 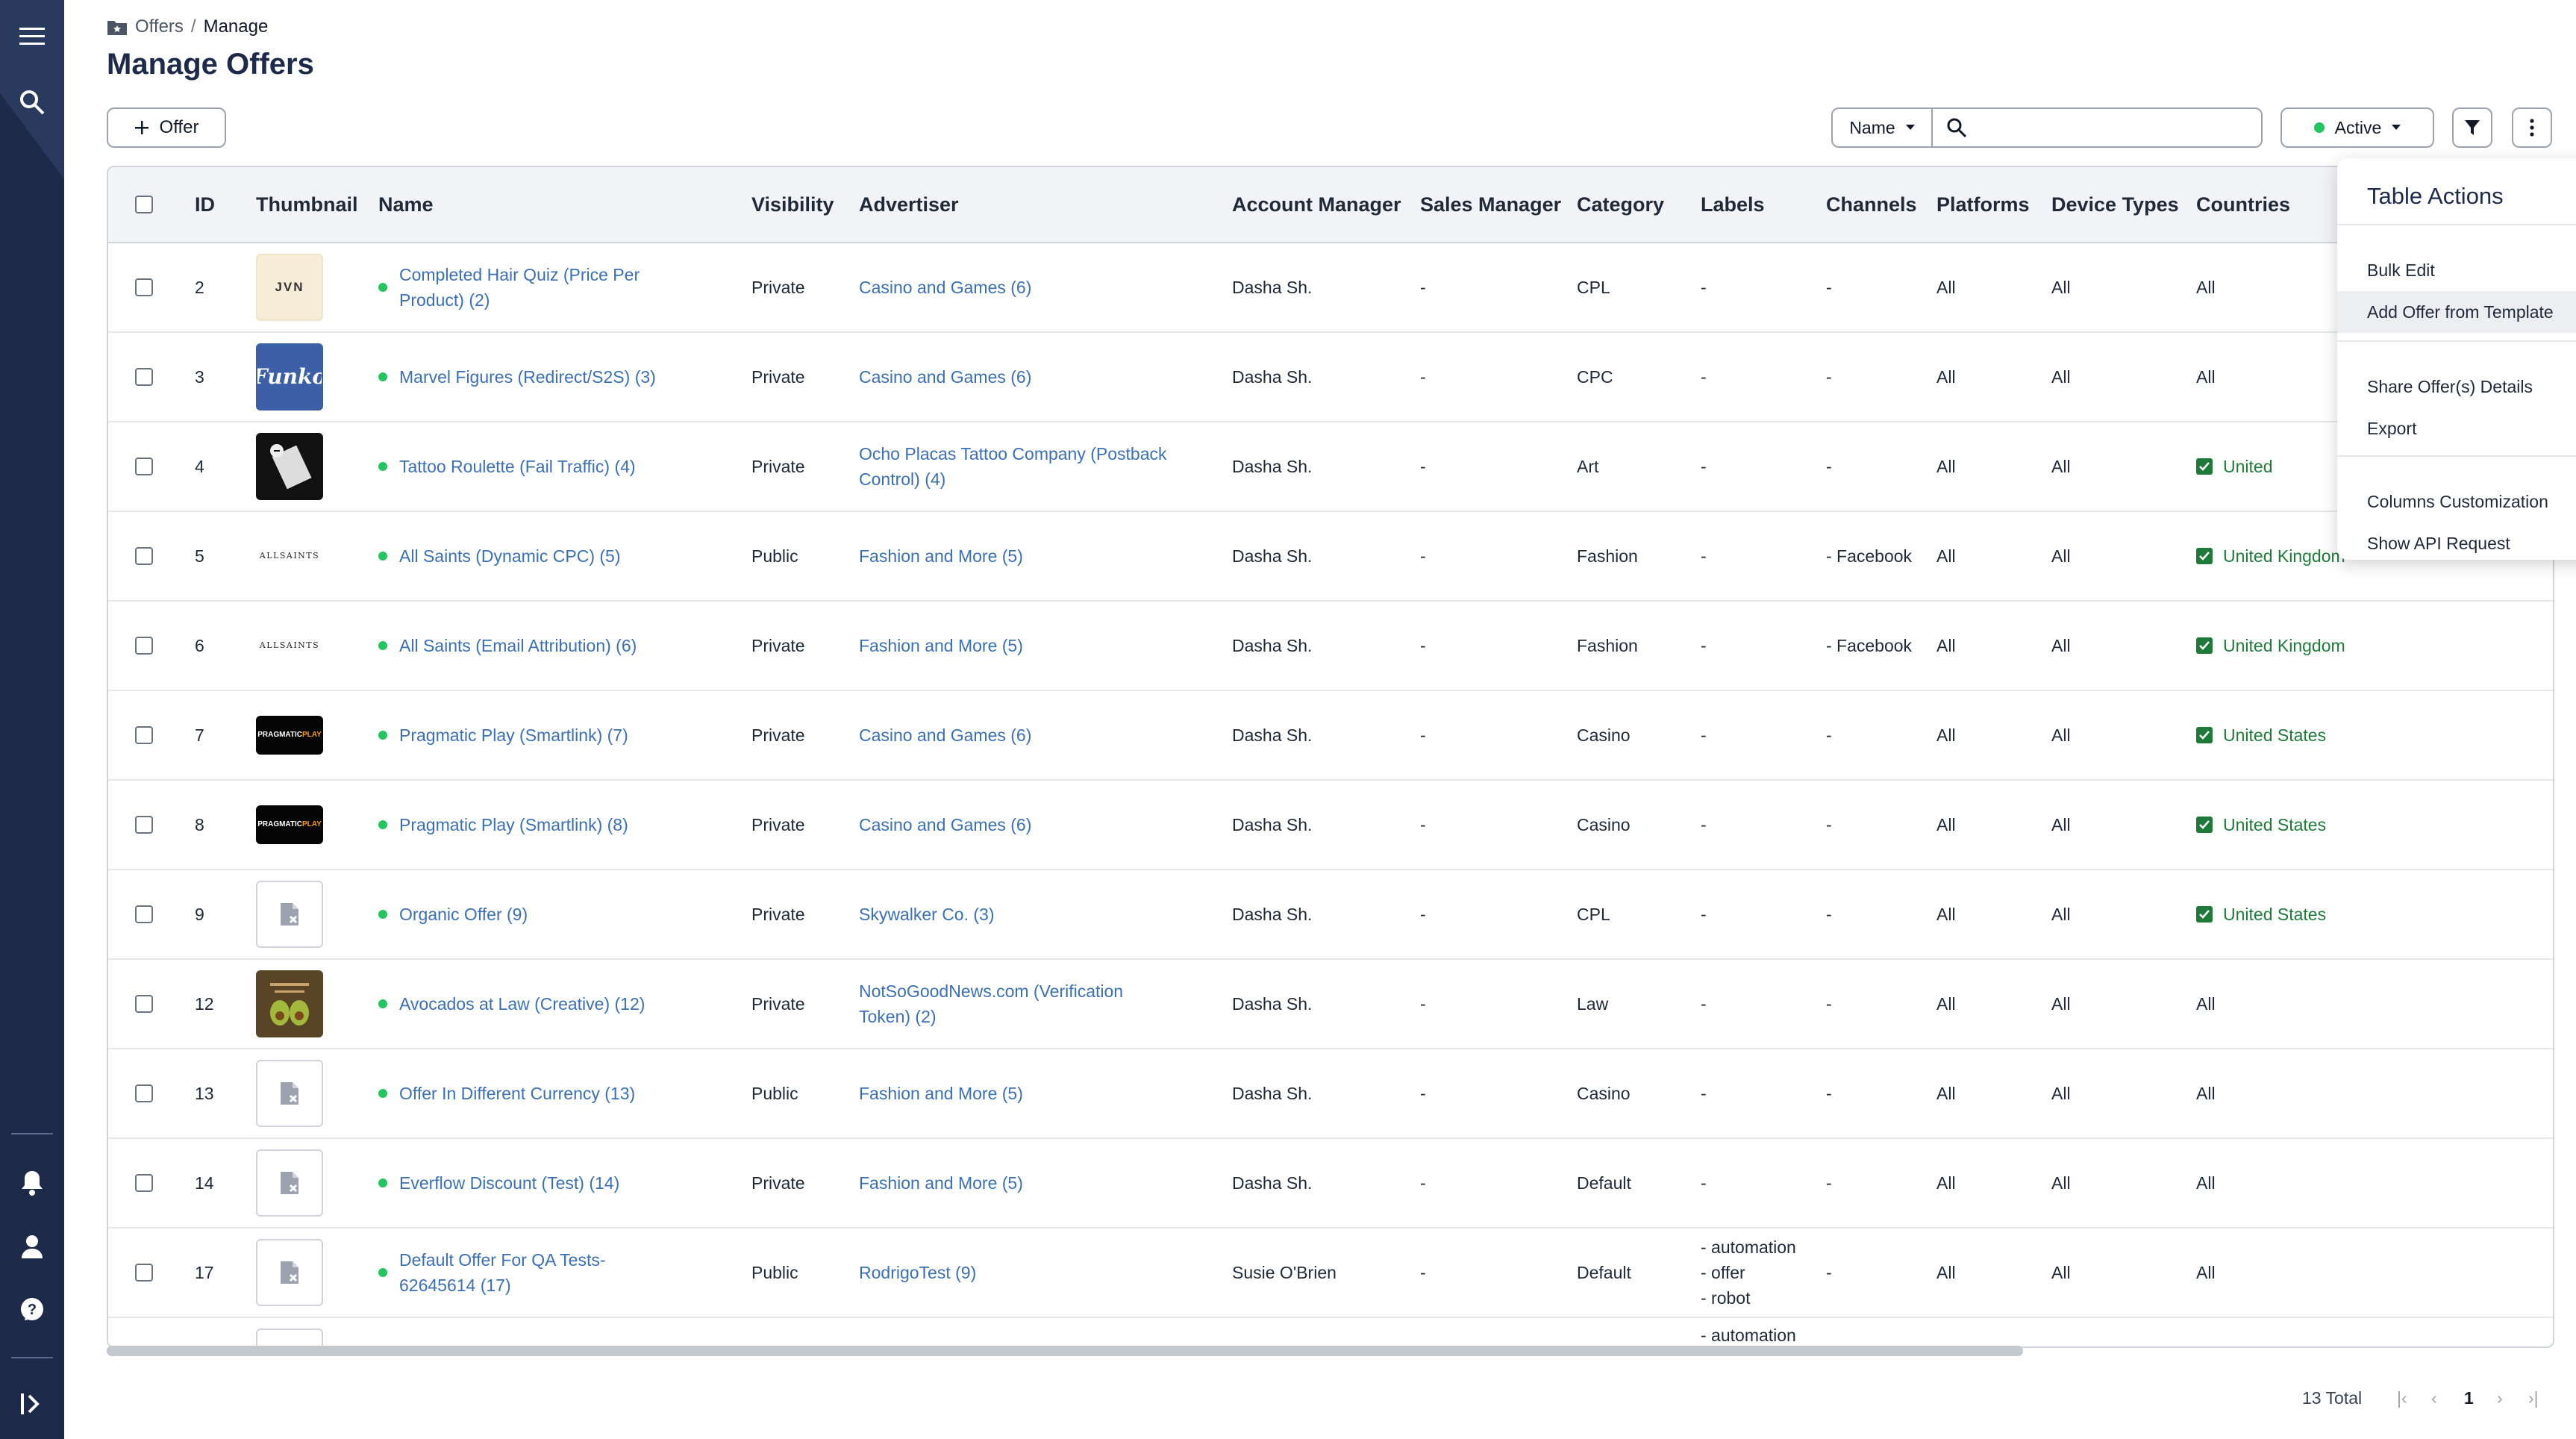 I want to click on menu-export: Export, so click(x=2456, y=428).